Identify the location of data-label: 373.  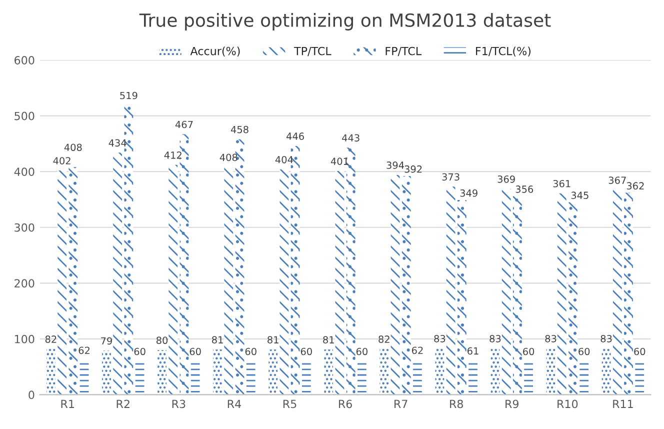
(451, 177).